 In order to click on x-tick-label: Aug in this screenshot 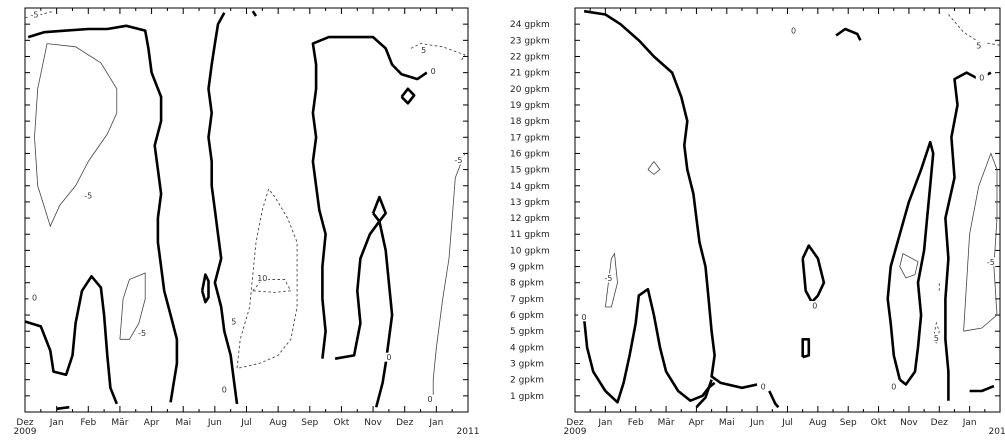, I will do `click(818, 423)`.